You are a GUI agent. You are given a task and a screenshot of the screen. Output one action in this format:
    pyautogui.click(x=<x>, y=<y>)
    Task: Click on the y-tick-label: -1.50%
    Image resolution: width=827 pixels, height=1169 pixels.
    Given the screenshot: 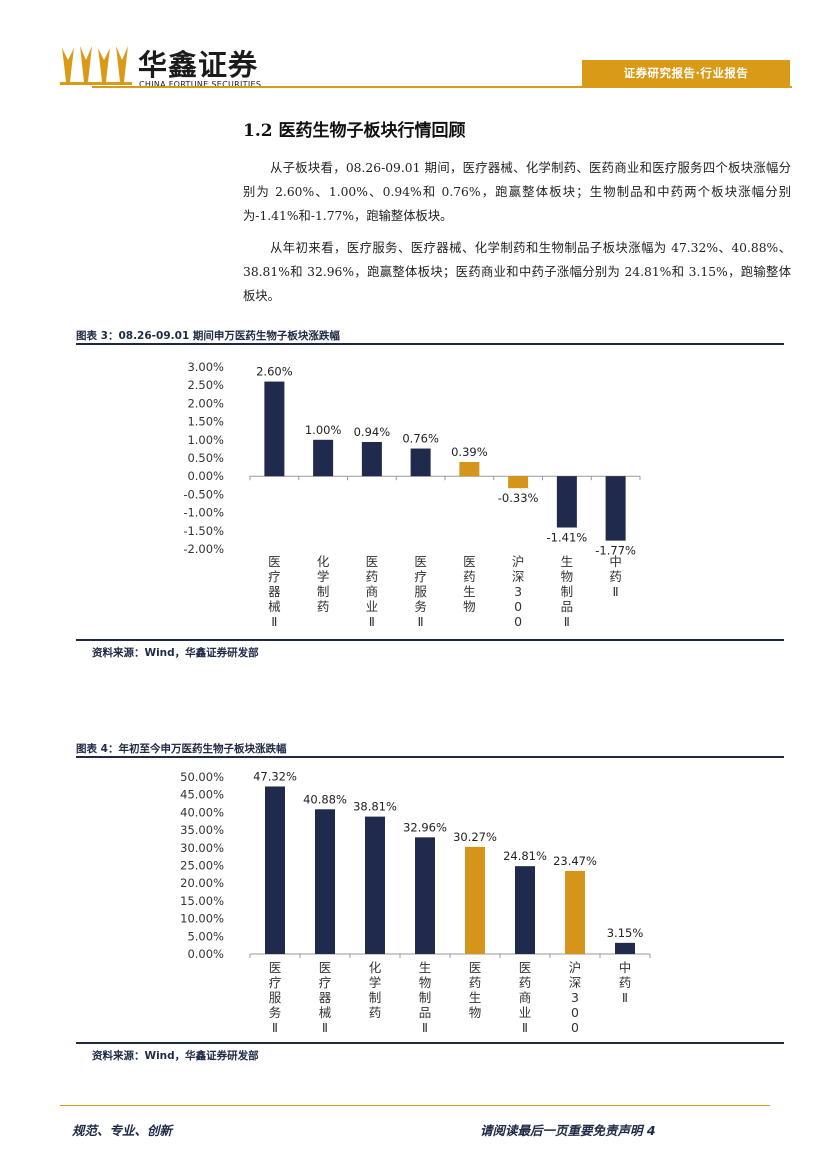 What is the action you would take?
    pyautogui.click(x=203, y=531)
    